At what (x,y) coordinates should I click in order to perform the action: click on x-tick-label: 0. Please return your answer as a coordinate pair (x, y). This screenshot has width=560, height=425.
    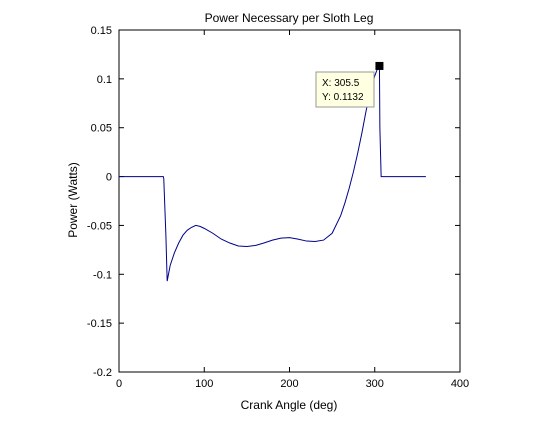
    Looking at the image, I should click on (119, 384).